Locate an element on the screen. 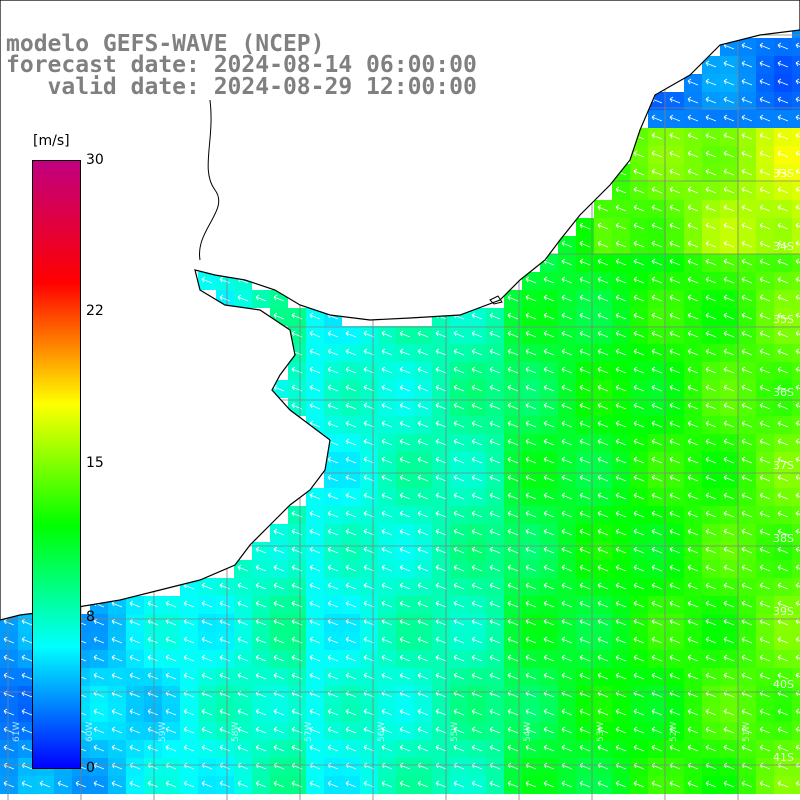  latitude-label: 36S is located at coordinates (783, 392).